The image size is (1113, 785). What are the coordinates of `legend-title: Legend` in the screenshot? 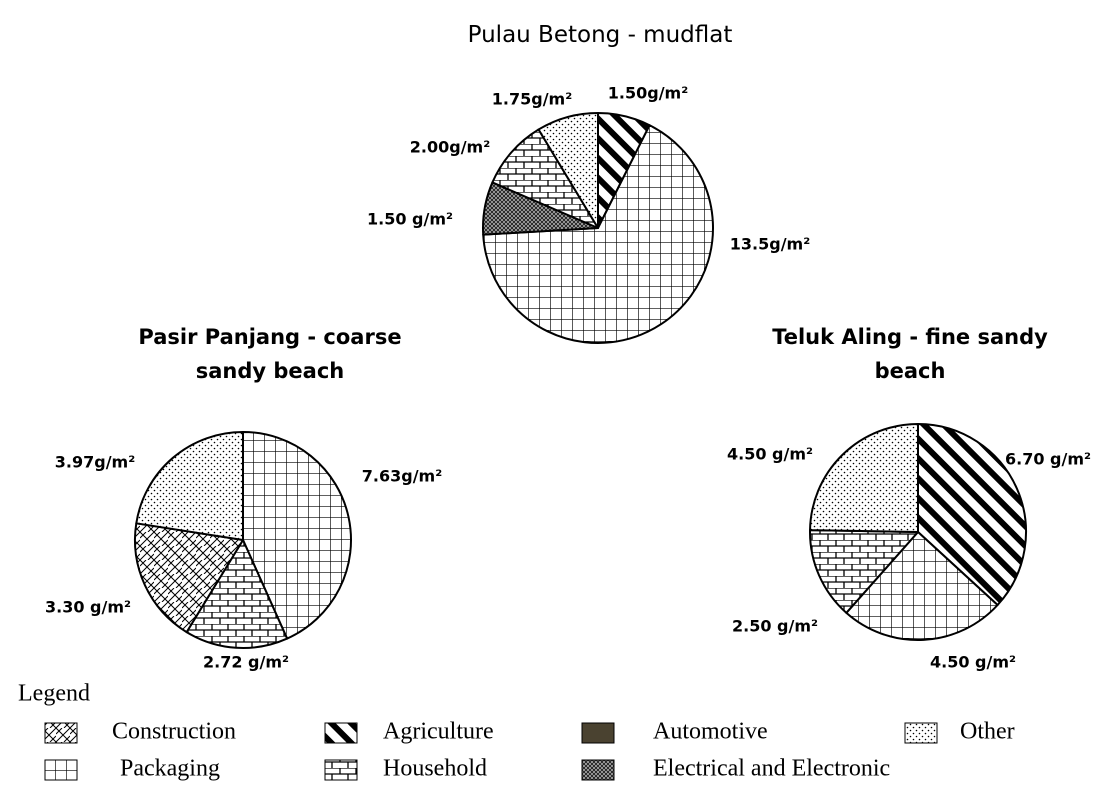 It's located at (54, 694).